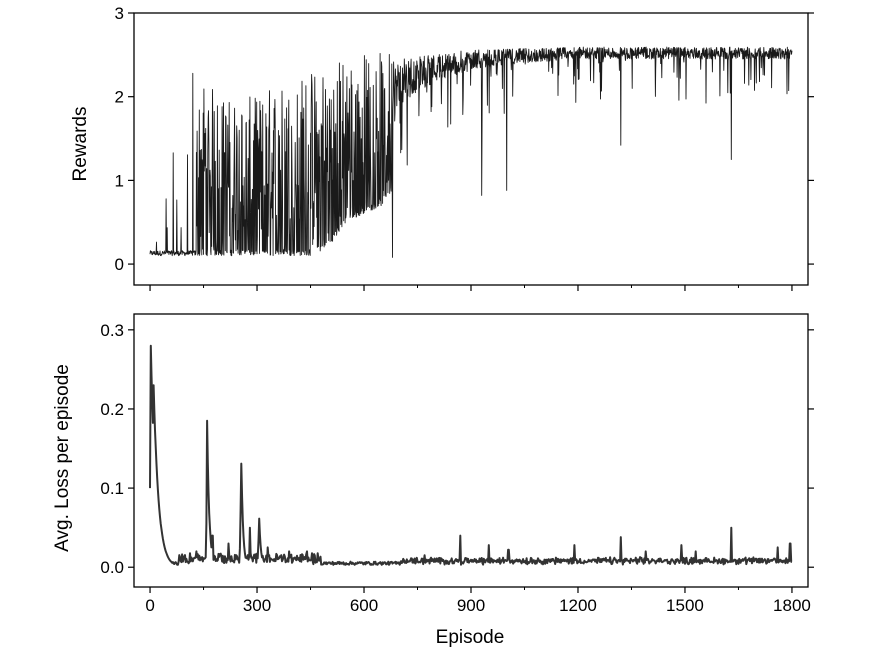  I want to click on x-tick-label: 1800, so click(792, 605).